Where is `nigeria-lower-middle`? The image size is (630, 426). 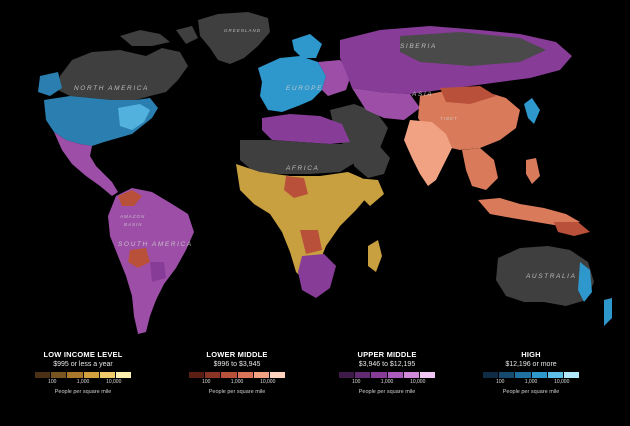 nigeria-lower-middle is located at coordinates (296, 187).